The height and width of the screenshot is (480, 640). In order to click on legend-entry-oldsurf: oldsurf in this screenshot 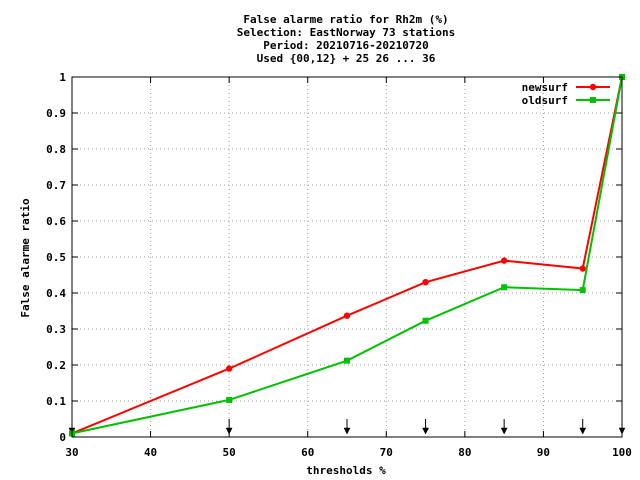, I will do `click(566, 100)`.